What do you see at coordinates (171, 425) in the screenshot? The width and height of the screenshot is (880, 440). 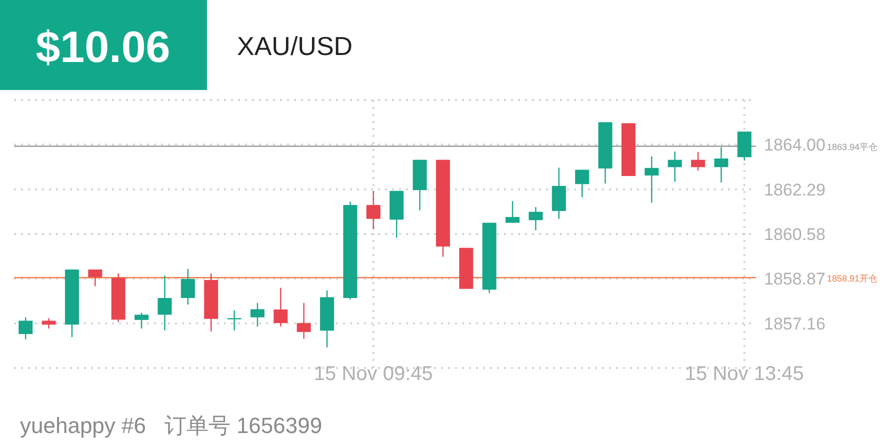 I see `text: yuehappy #6 订单号 1656399` at bounding box center [171, 425].